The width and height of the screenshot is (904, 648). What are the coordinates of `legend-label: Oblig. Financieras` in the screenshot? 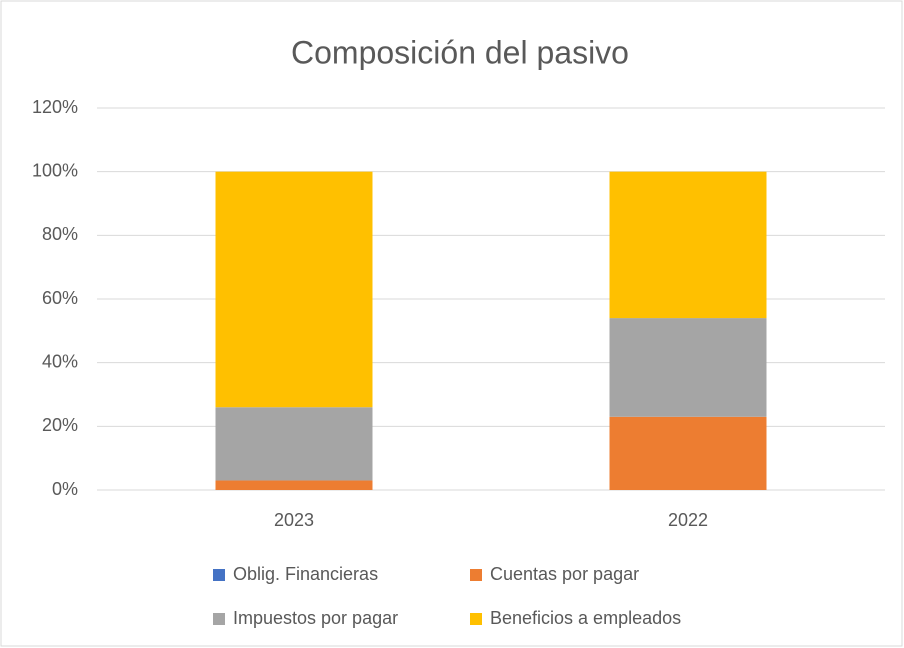 It's located at (305, 574).